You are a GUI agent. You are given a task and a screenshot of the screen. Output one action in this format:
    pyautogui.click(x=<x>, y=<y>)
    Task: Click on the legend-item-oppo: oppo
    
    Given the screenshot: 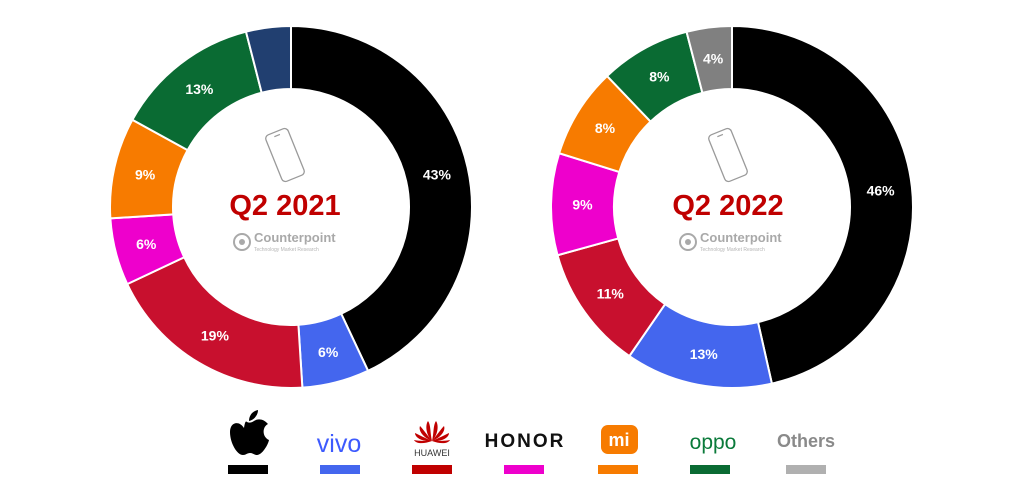 What is the action you would take?
    pyautogui.click(x=713, y=452)
    